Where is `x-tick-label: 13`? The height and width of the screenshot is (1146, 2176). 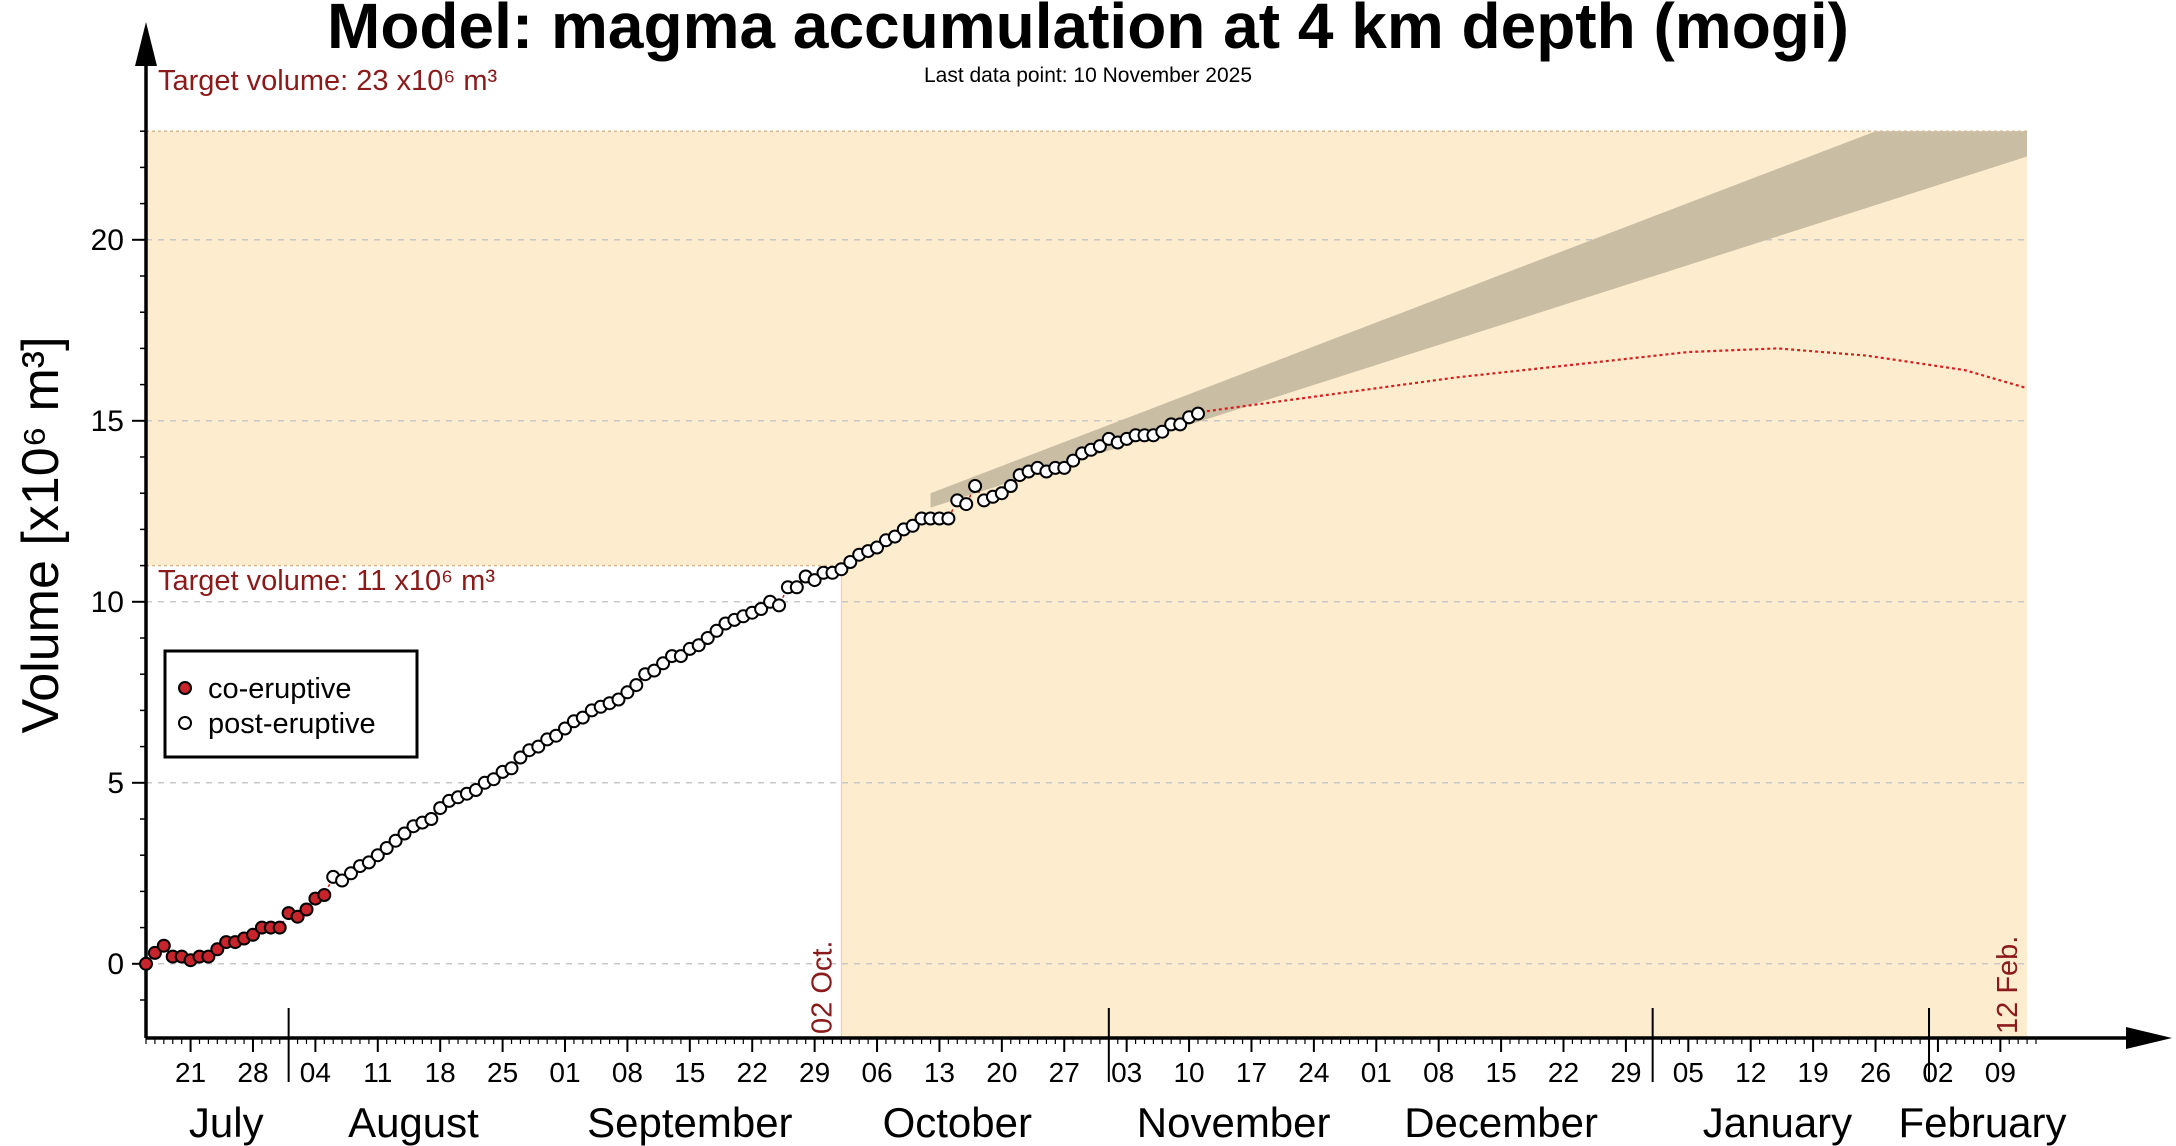
x-tick-label: 13 is located at coordinates (939, 1072).